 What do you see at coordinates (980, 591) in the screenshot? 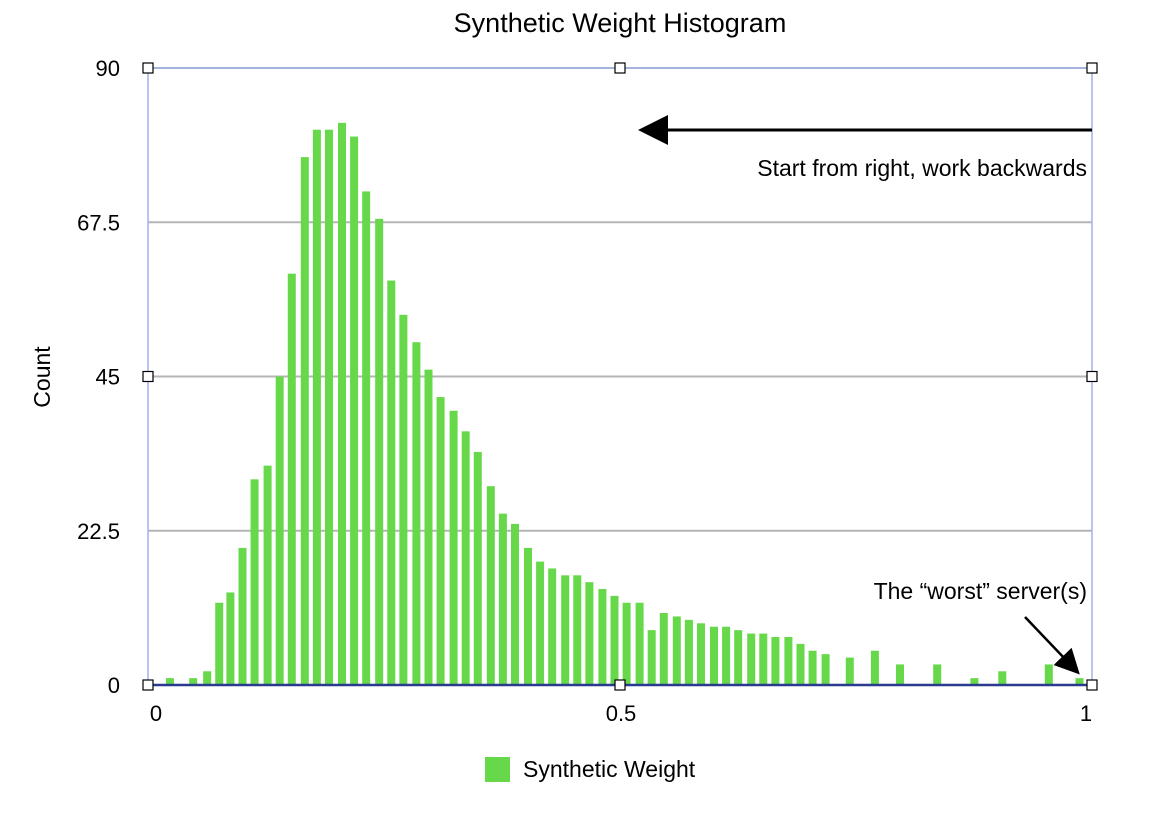
I see `annotation-worst-servers: The “worst” server(s)` at bounding box center [980, 591].